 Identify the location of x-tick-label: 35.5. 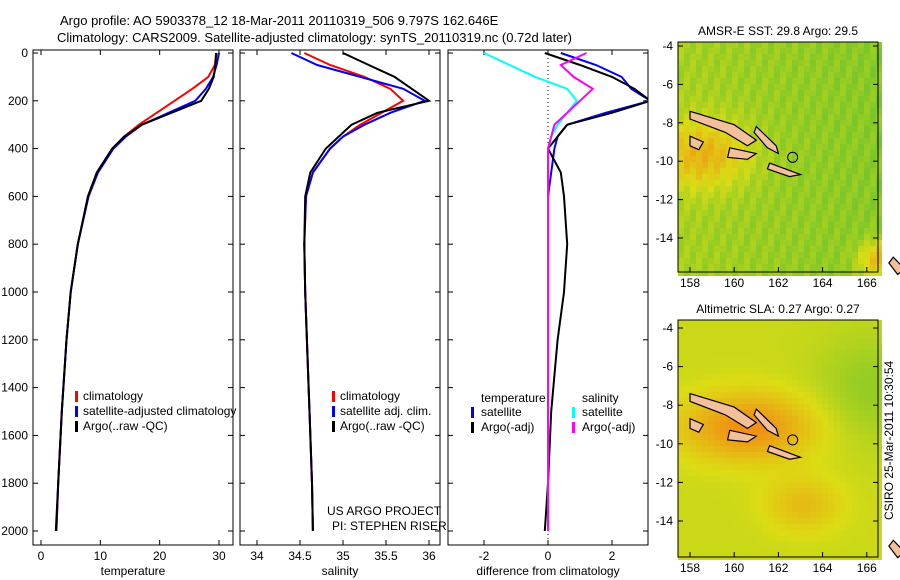
(386, 556).